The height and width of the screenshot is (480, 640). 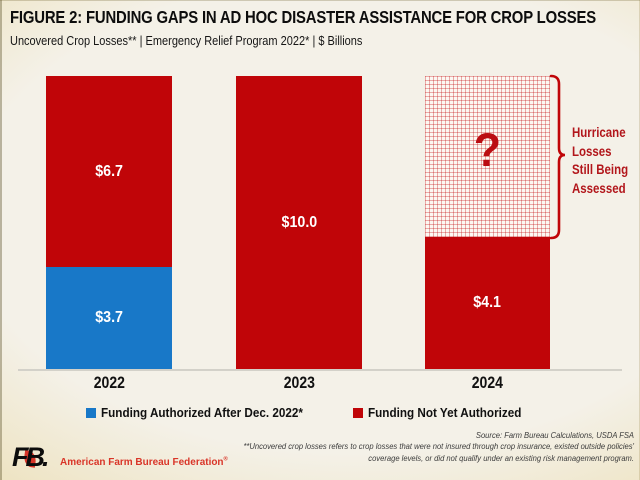 What do you see at coordinates (144, 462) in the screenshot?
I see `afbf-logo-text: American Farm Bureau Federation®` at bounding box center [144, 462].